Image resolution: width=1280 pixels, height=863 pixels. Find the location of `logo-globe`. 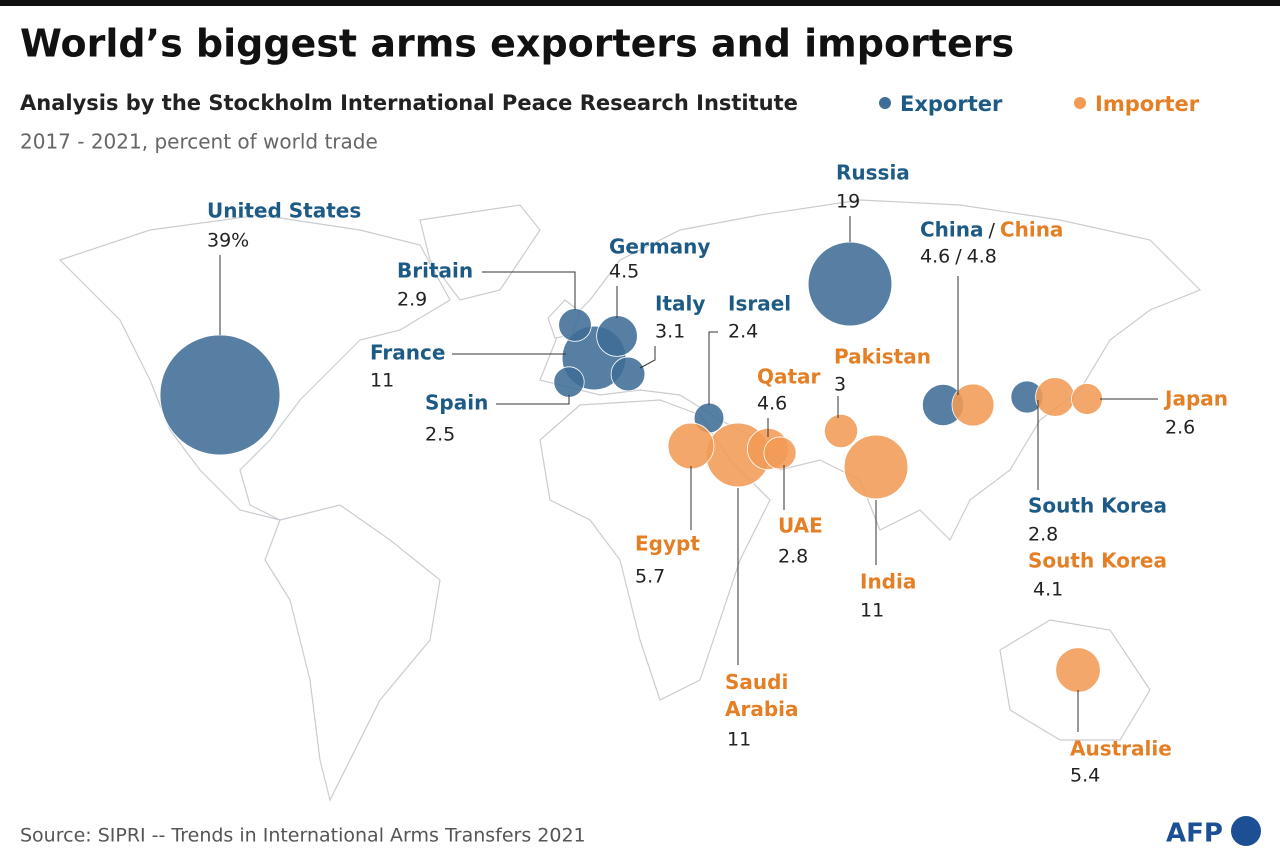

logo-globe is located at coordinates (1246, 831).